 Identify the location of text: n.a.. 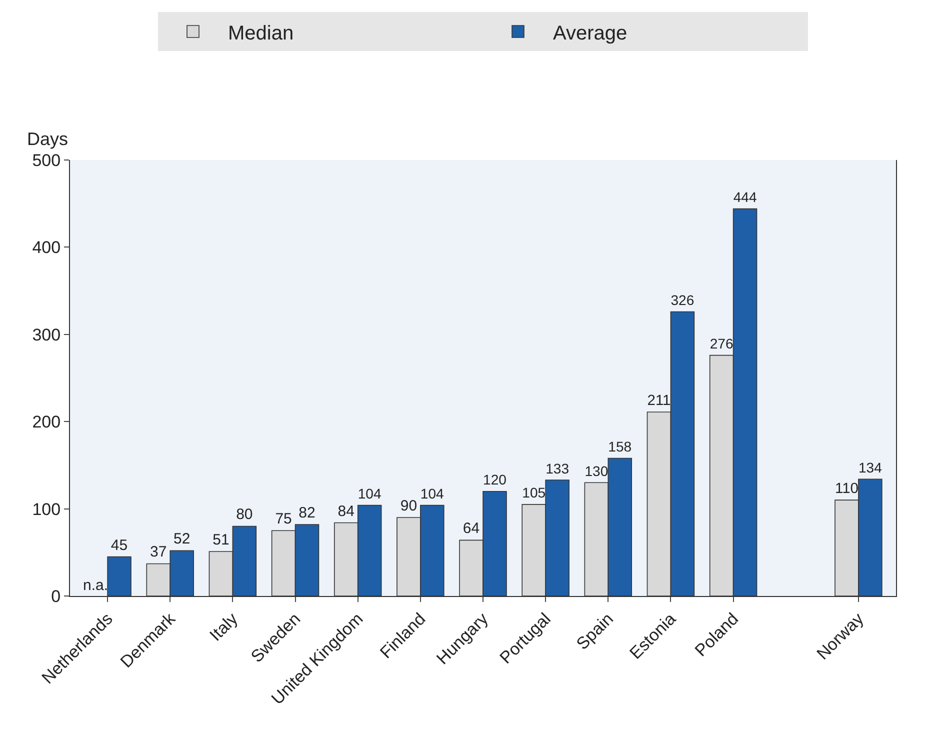
(95, 585).